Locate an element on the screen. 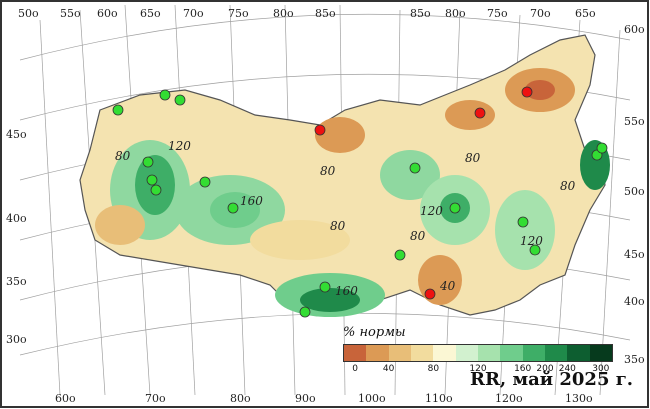 The width and height of the screenshot is (650, 409). longitude-labels-bottom: 60o 70o 80o 90o 100o 110o 120o 130o is located at coordinates (324, 398).